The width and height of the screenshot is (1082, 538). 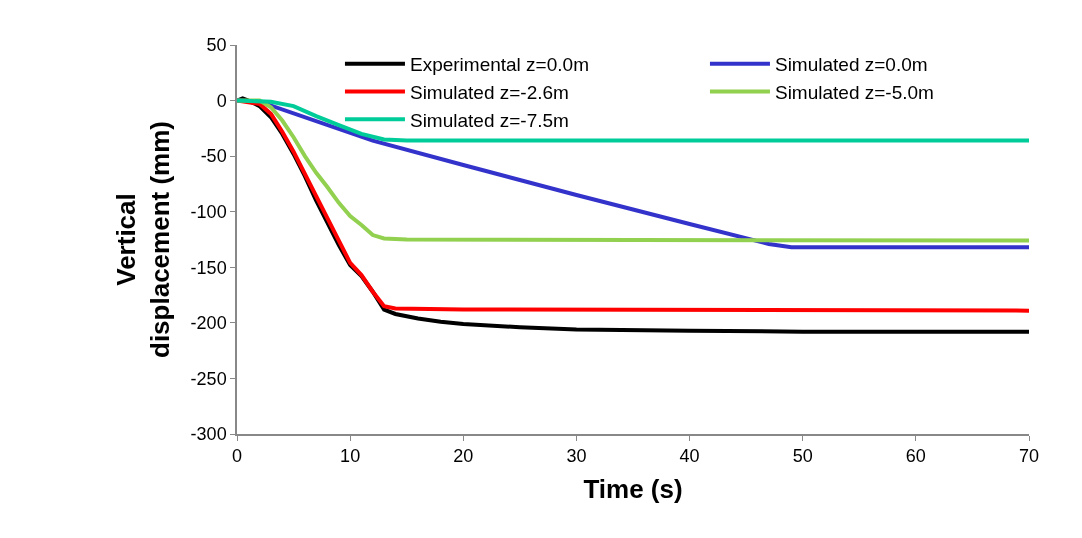 What do you see at coordinates (854, 92) in the screenshot?
I see `legend-label: Simulated z=-5.0m` at bounding box center [854, 92].